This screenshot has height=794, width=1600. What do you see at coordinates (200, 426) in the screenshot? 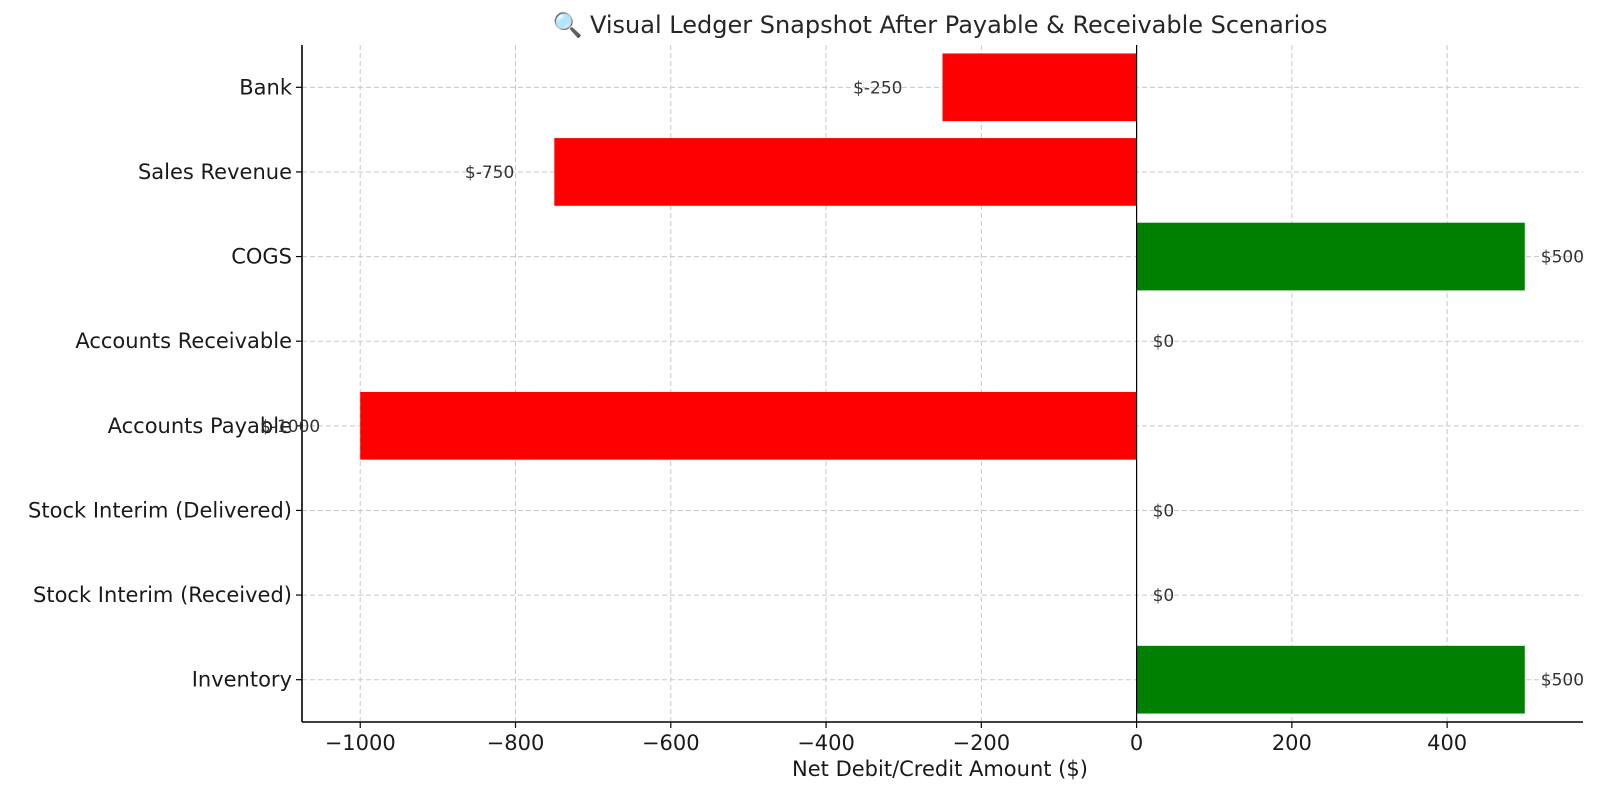
I see `y-tick-label: Accounts Payable` at bounding box center [200, 426].